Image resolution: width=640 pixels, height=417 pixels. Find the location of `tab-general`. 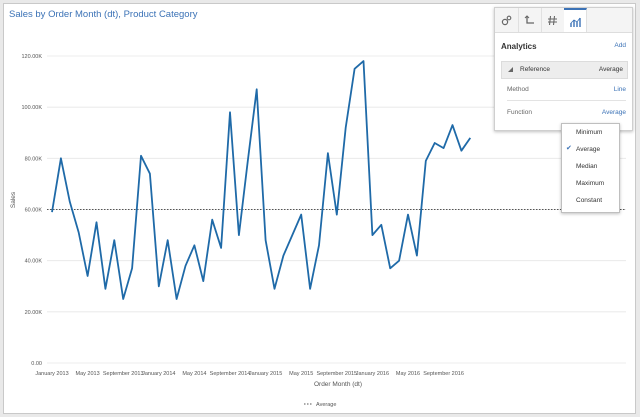

tab-general is located at coordinates (507, 20).